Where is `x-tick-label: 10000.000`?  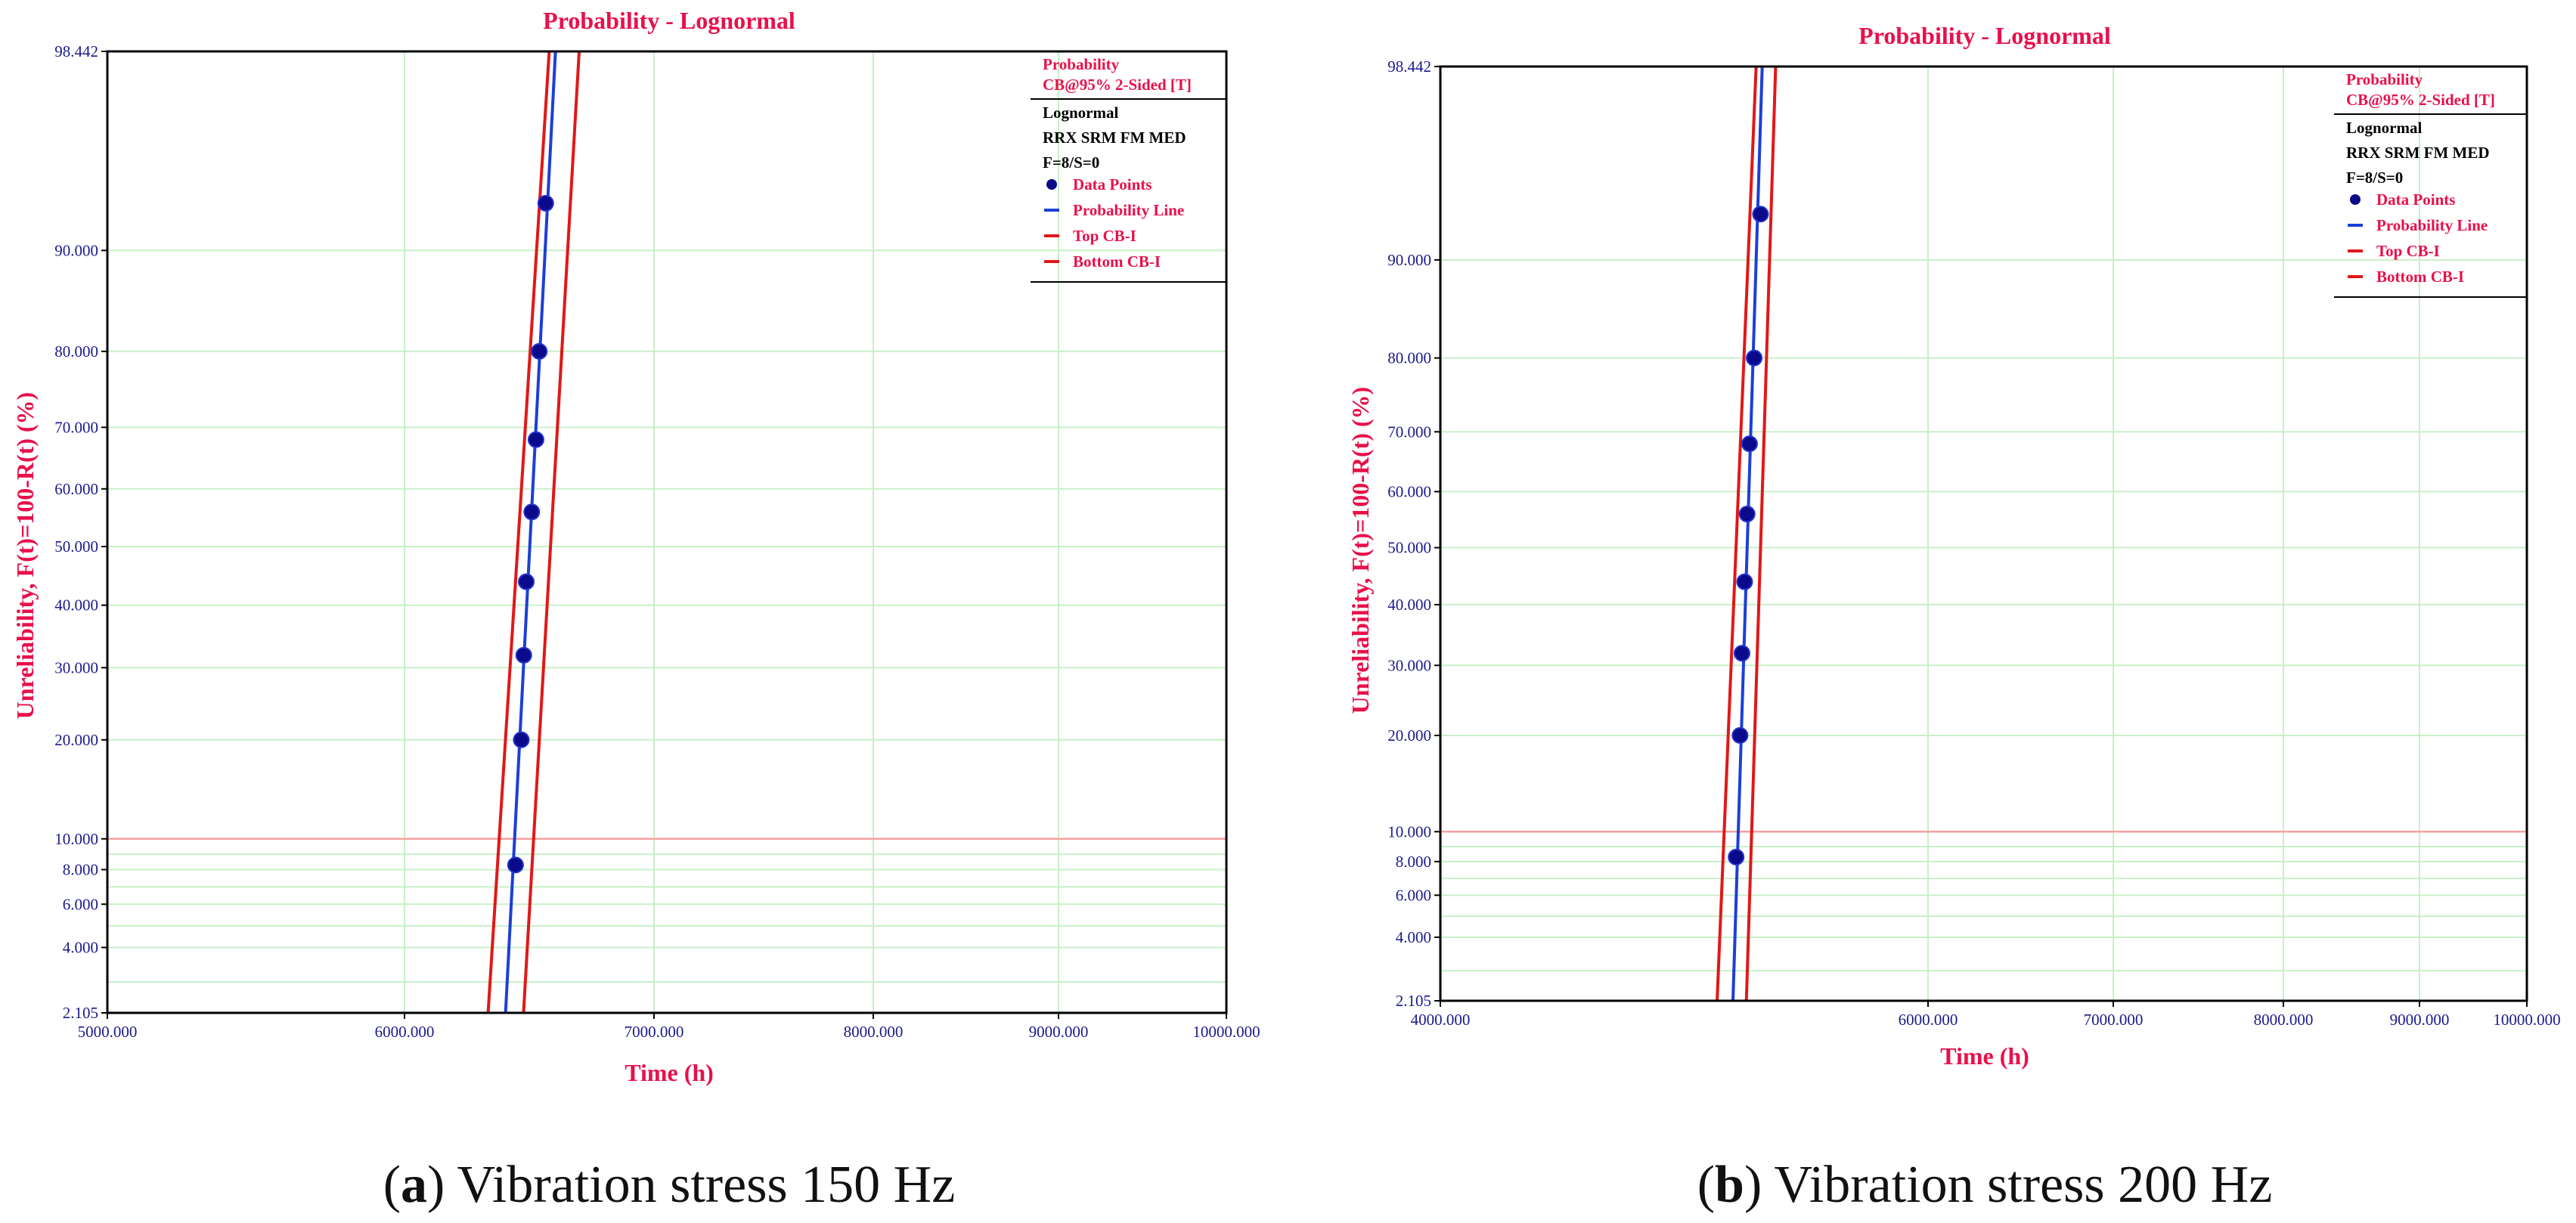 x-tick-label: 10000.000 is located at coordinates (1226, 1032).